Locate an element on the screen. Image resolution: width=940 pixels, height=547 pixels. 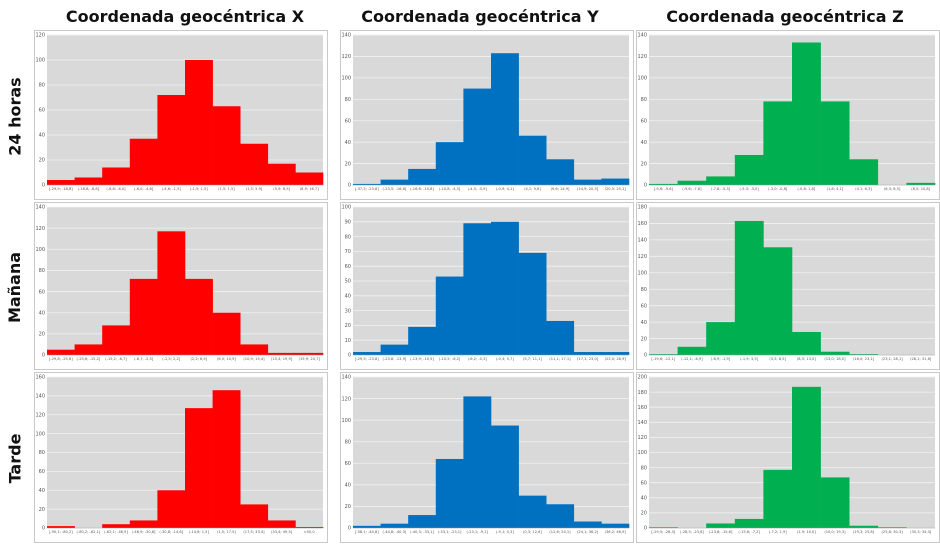
row-title-label: Tarde is located at coordinates (15, 458).